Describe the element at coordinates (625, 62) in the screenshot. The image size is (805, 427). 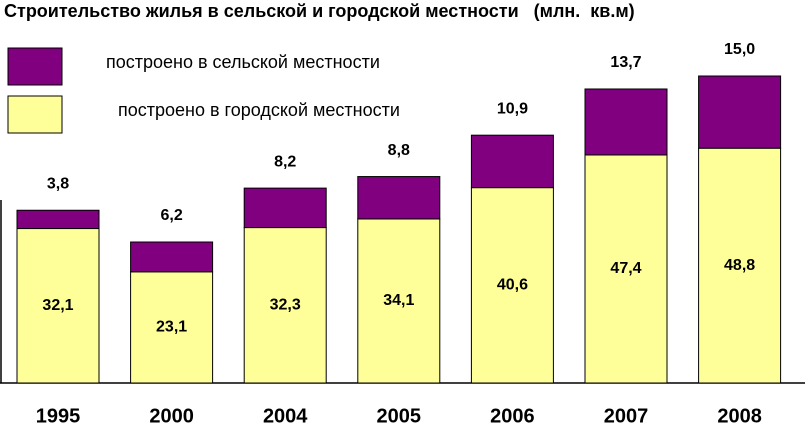
I see `data-label: 13,7` at that location.